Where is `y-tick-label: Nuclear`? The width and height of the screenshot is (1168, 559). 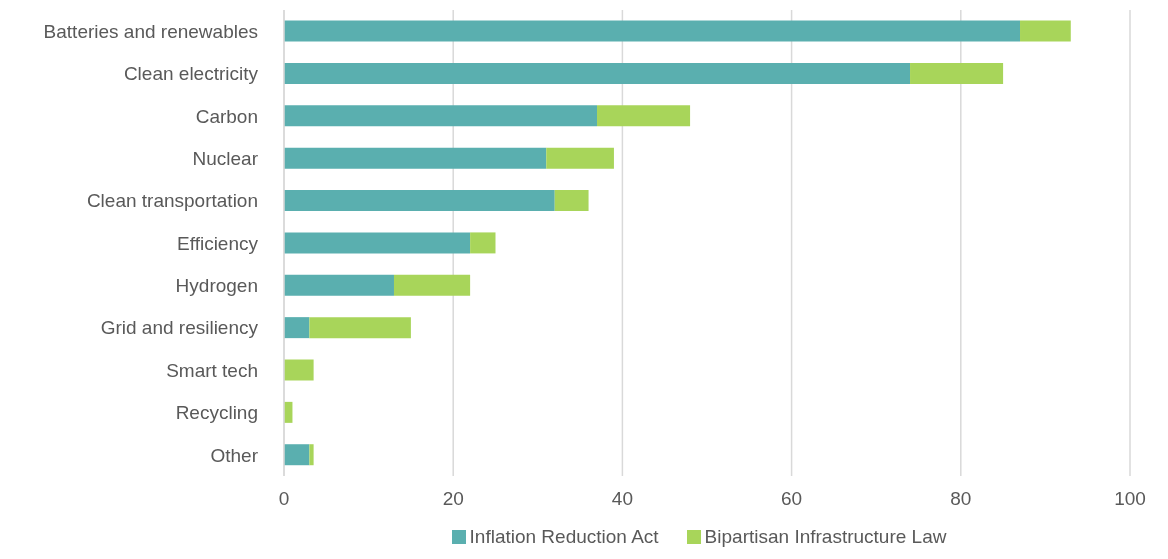 y-tick-label: Nuclear is located at coordinates (225, 159).